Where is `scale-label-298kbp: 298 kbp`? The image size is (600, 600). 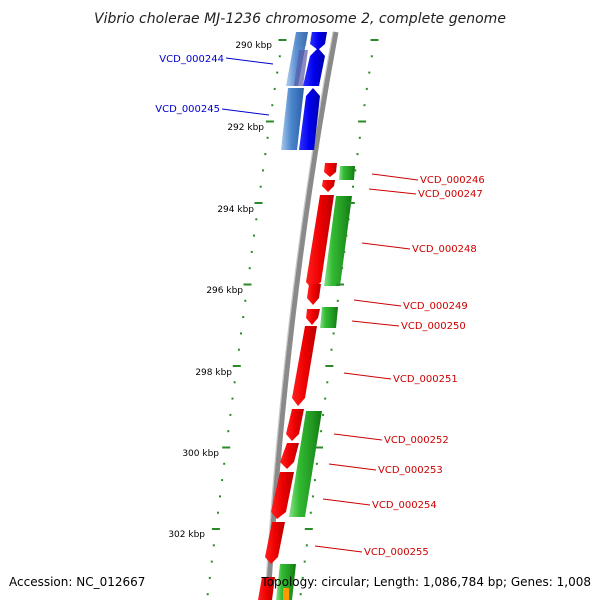 scale-label-298kbp: 298 kbp is located at coordinates (213, 373).